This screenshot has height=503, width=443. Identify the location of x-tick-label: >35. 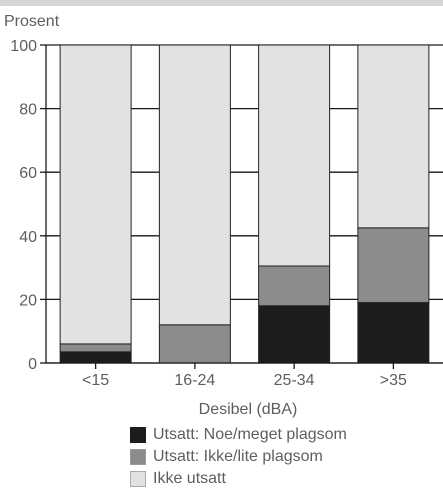
(393, 380).